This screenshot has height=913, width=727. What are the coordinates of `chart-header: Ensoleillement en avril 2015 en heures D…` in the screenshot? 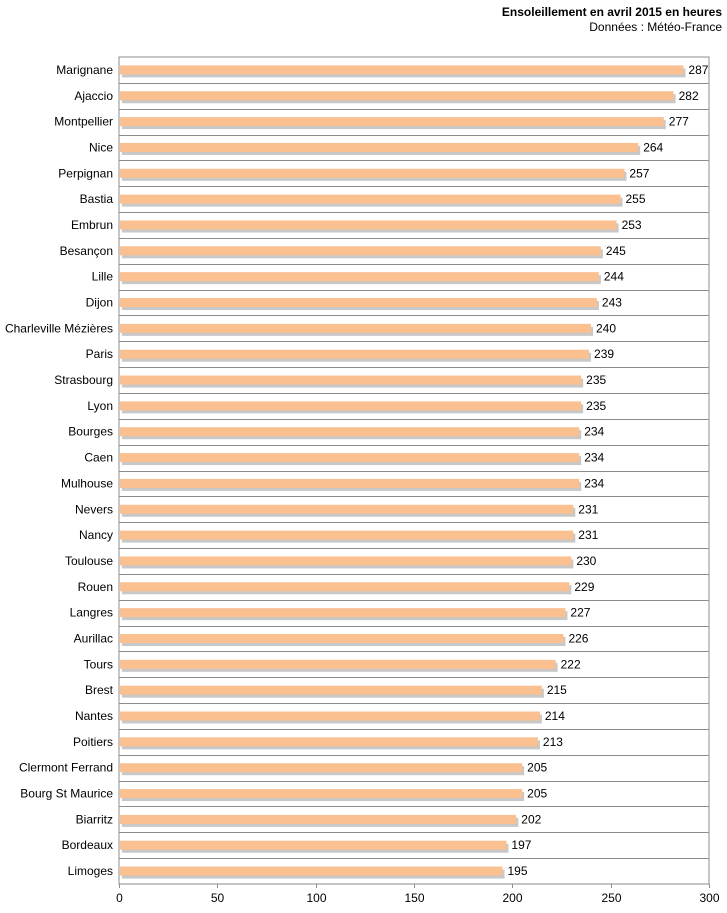 It's located at (612, 20).